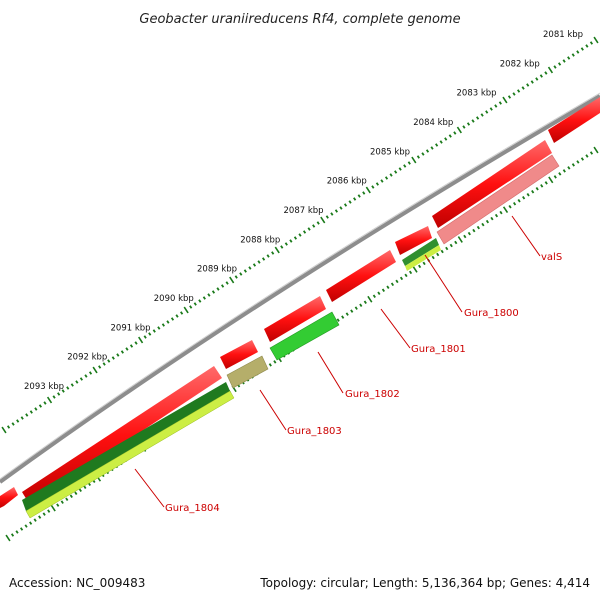  What do you see at coordinates (423, 258) in the screenshot?
I see `gene-Gura_1800-sub` at bounding box center [423, 258].